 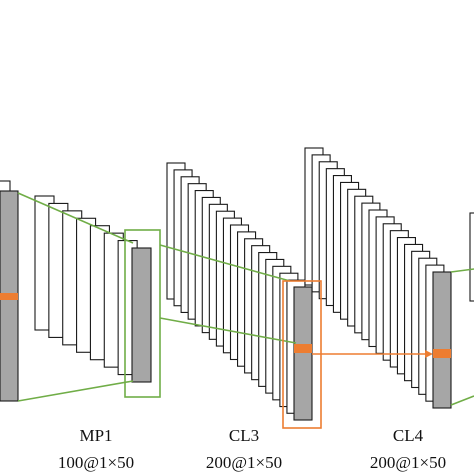 I want to click on cl4-layer-shape: 200@1×50, so click(x=408, y=462).